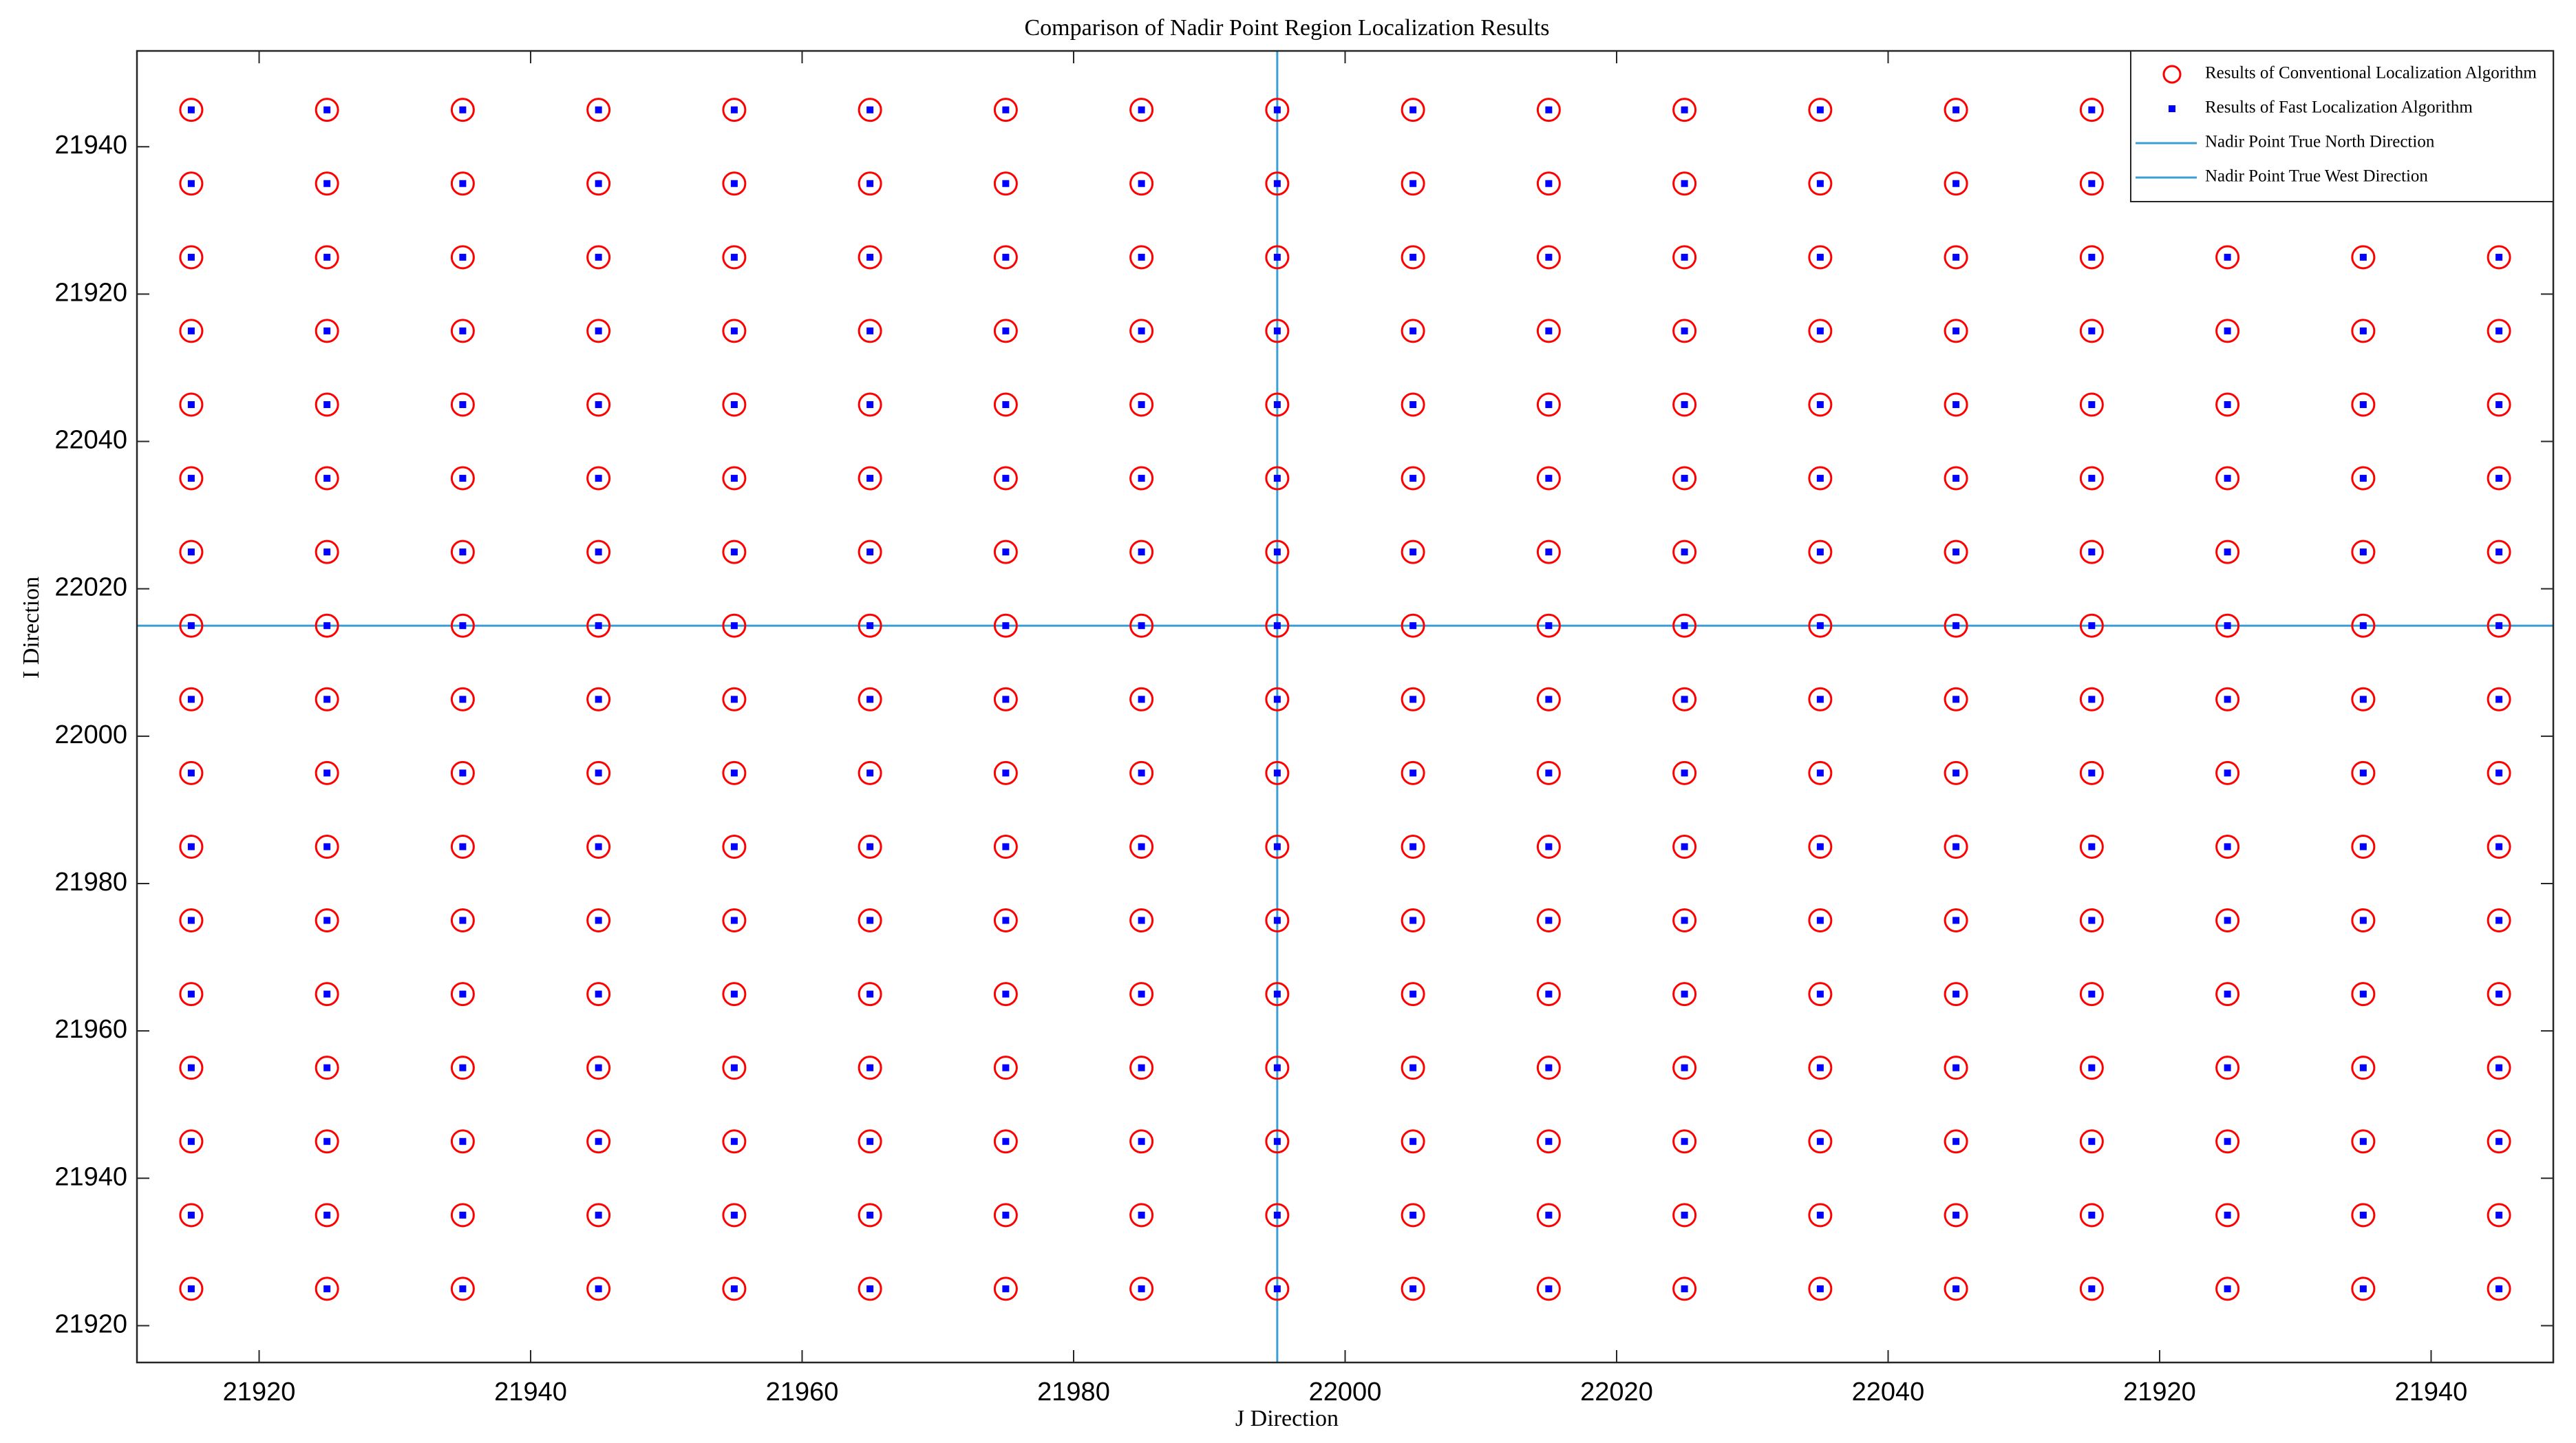  What do you see at coordinates (90, 292) in the screenshot?
I see `y-tick-label: 21920` at bounding box center [90, 292].